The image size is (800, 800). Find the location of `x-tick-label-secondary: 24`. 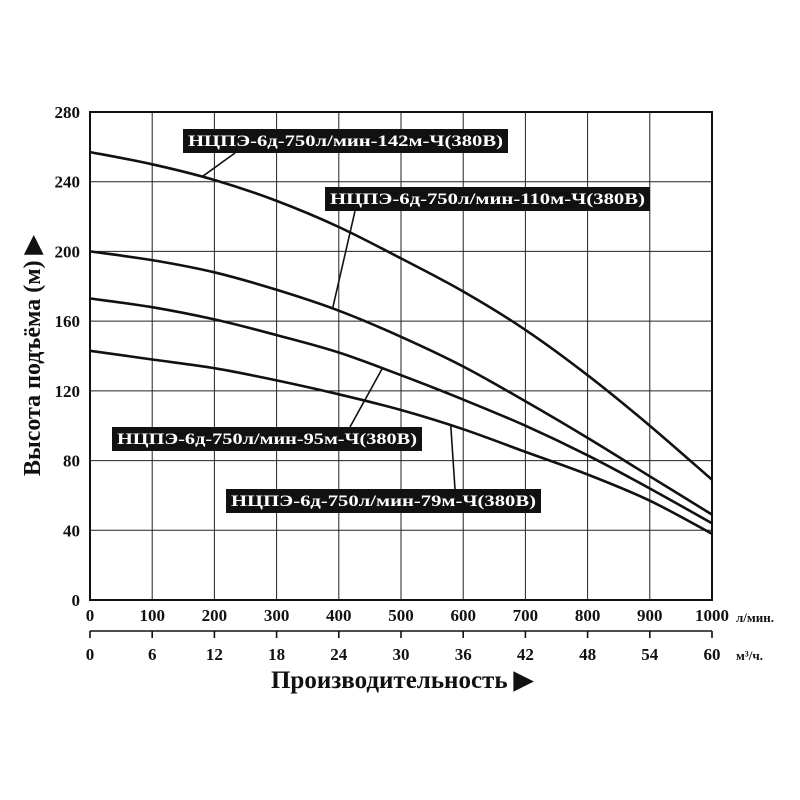

x-tick-label-secondary: 24 is located at coordinates (339, 654).